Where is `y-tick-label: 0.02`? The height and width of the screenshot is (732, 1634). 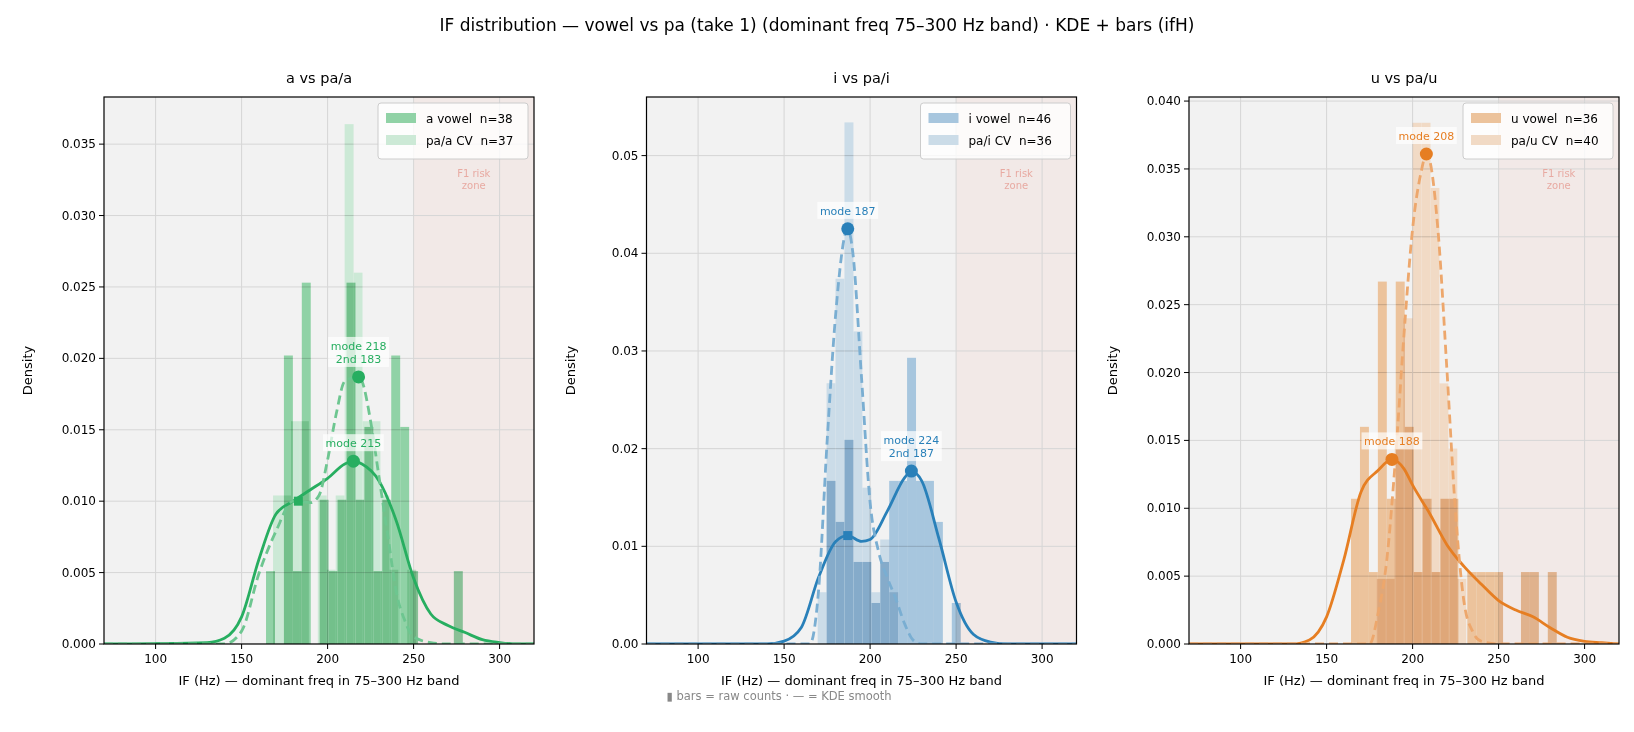 y-tick-label: 0.02 is located at coordinates (625, 448).